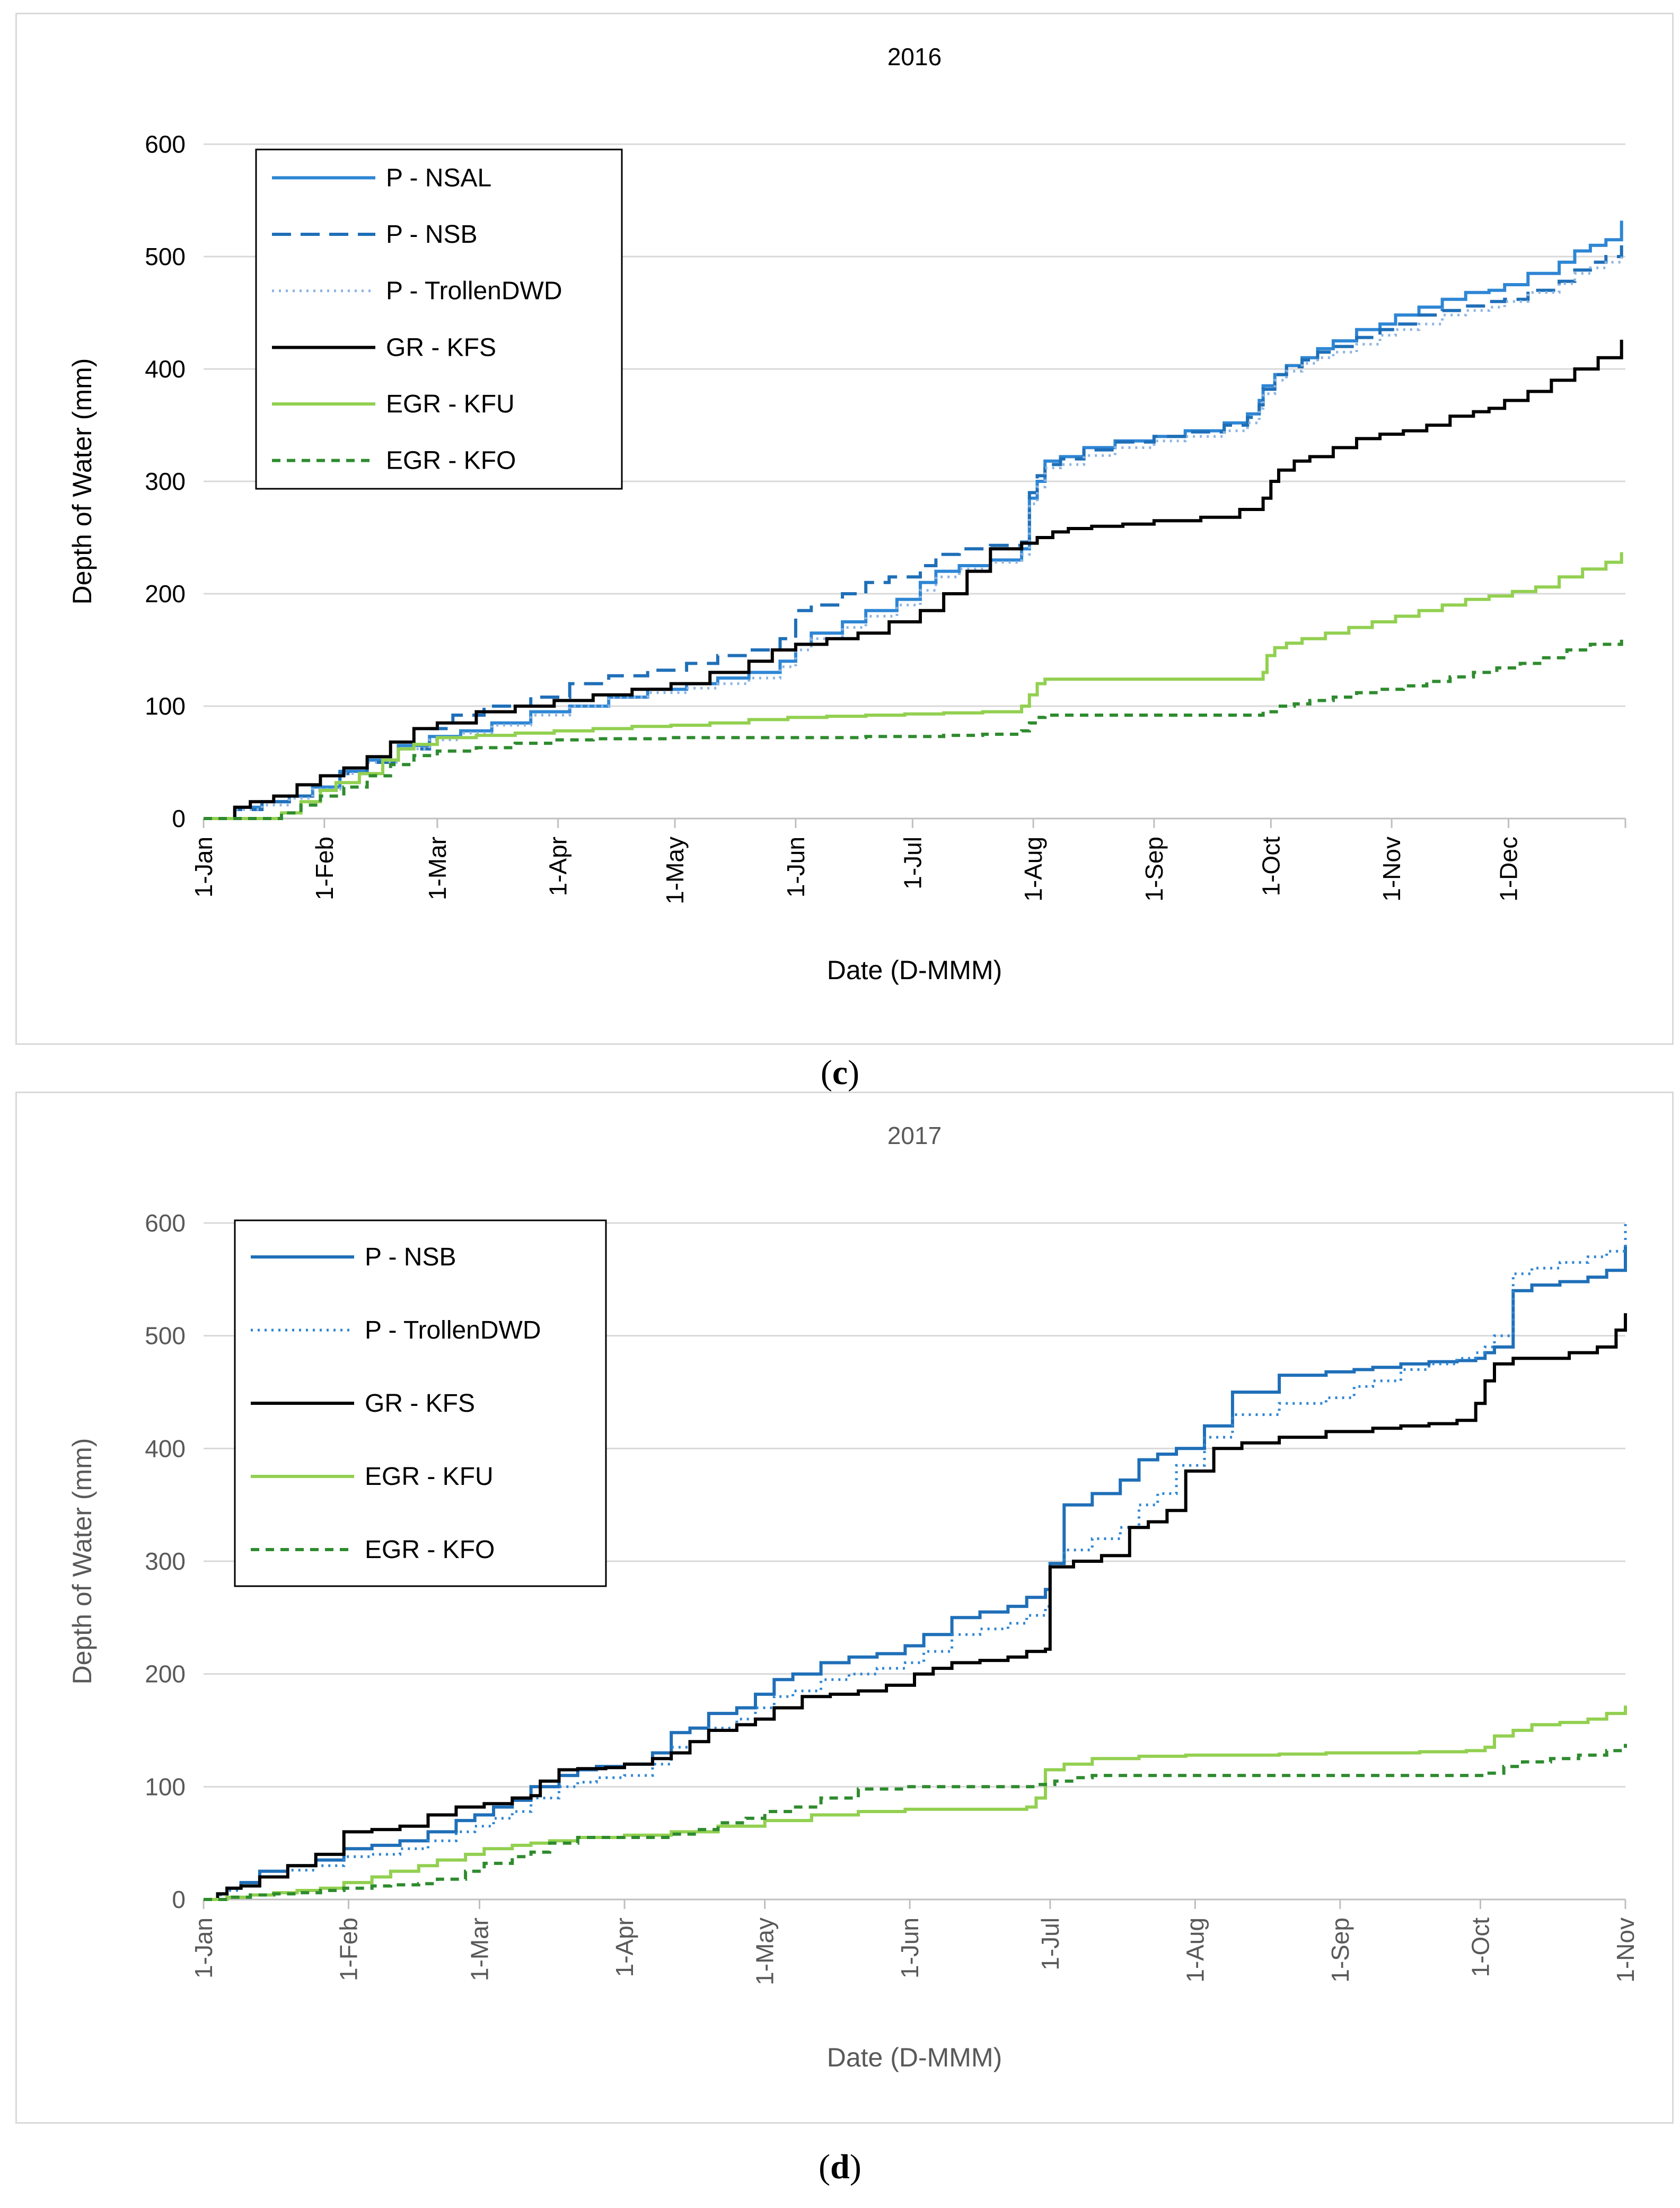 The width and height of the screenshot is (1680, 2208). I want to click on caption-d: (d), so click(840, 2167).